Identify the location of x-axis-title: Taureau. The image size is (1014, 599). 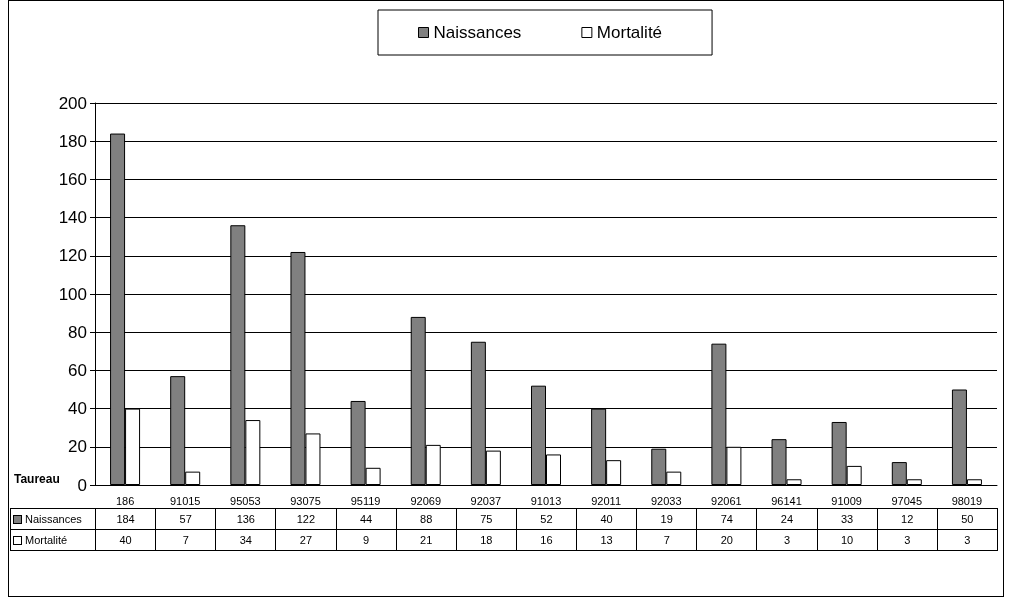
(37, 479).